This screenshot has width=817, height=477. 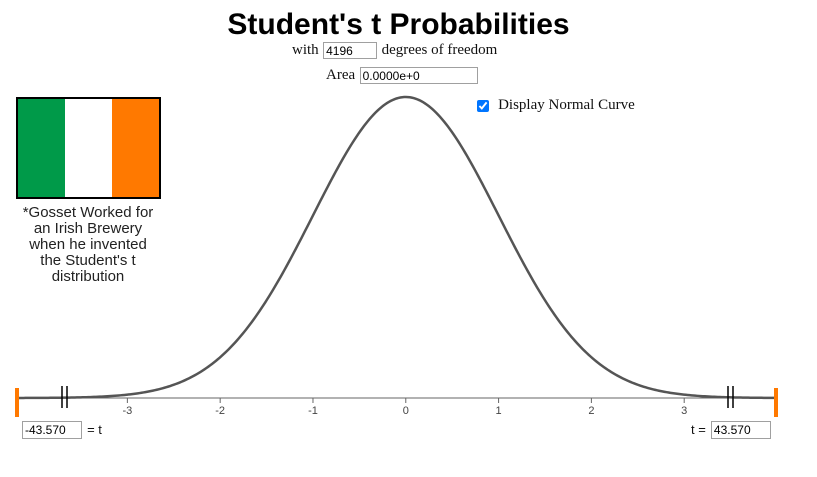 What do you see at coordinates (52, 429) in the screenshot?
I see `left-t-input` at bounding box center [52, 429].